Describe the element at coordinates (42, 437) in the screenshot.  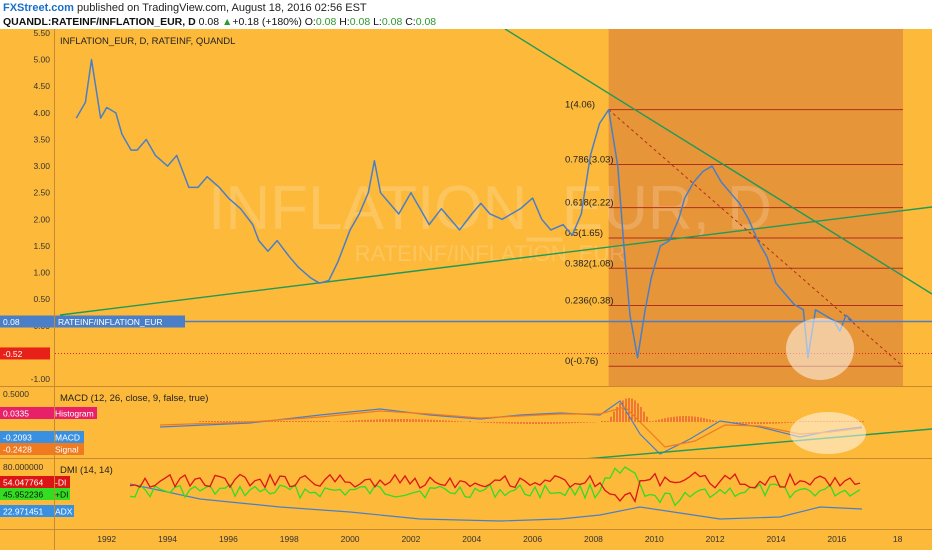
I see `macd-legend: -0.2093 MACD` at that location.